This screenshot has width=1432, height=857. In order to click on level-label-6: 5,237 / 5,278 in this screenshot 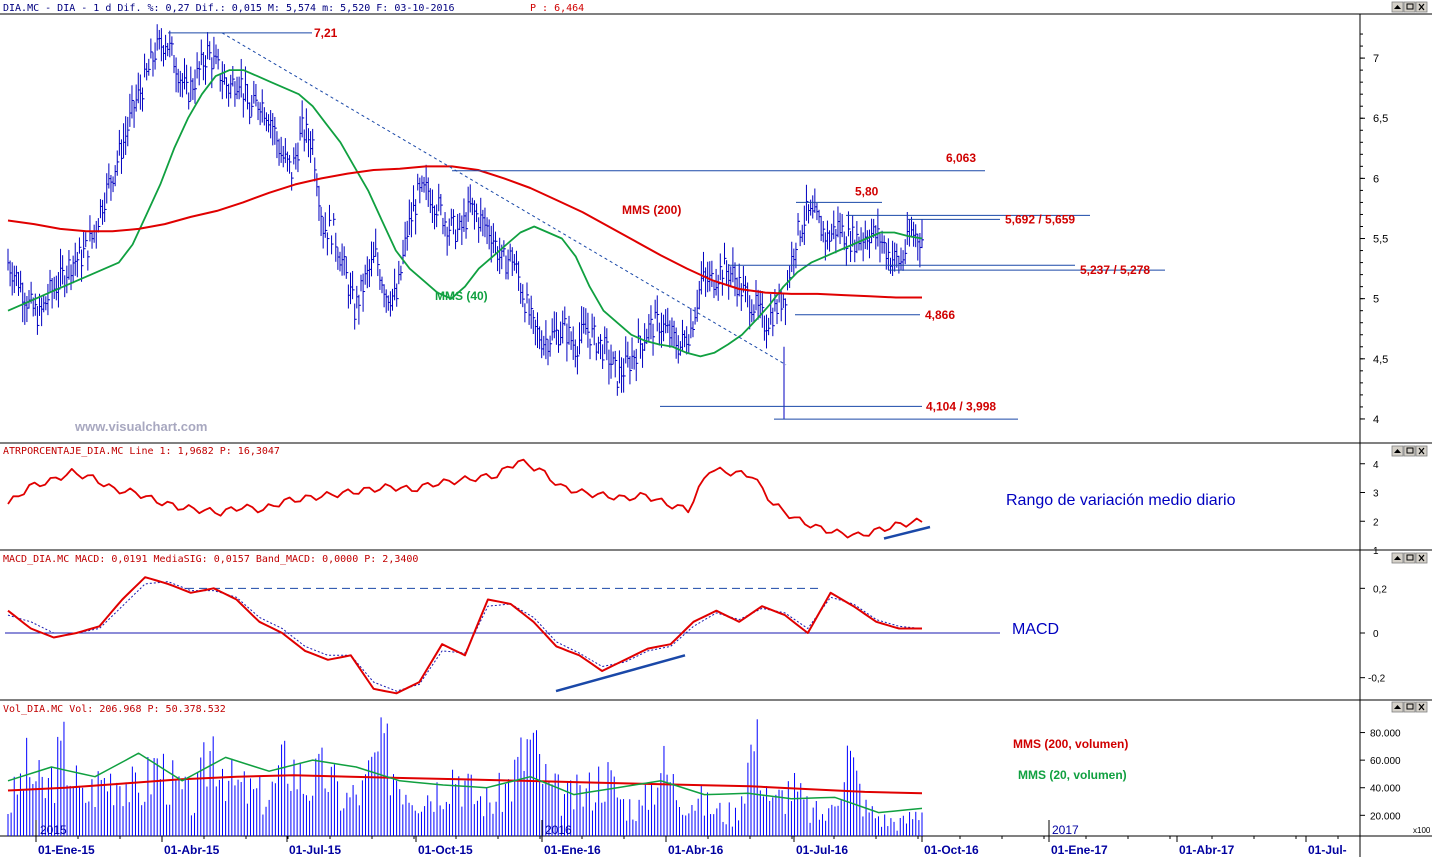, I will do `click(1115, 270)`.